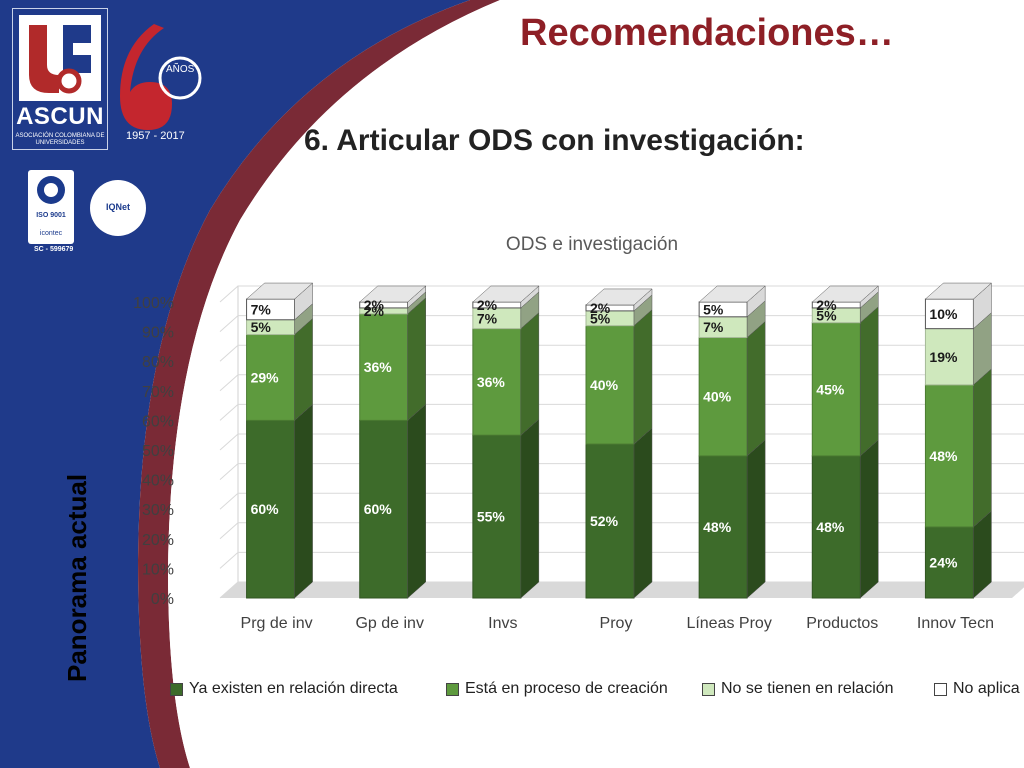 The image size is (1024, 768). What do you see at coordinates (54, 249) in the screenshot?
I see `certificate-code: SC - 599679` at bounding box center [54, 249].